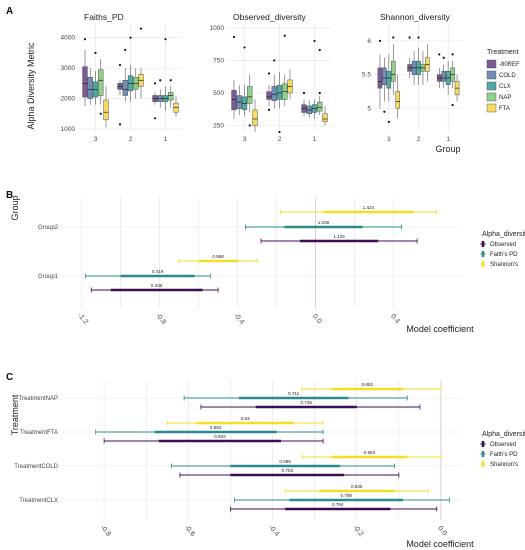 The image size is (525, 550). I want to click on panel-letter: B, so click(9, 195).